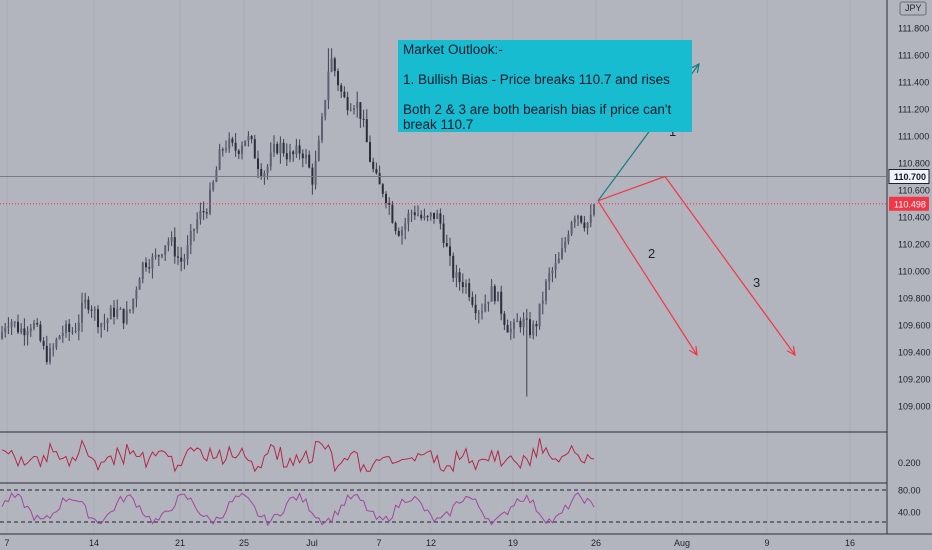  I want to click on price-tick-label: 111.400, so click(913, 83).